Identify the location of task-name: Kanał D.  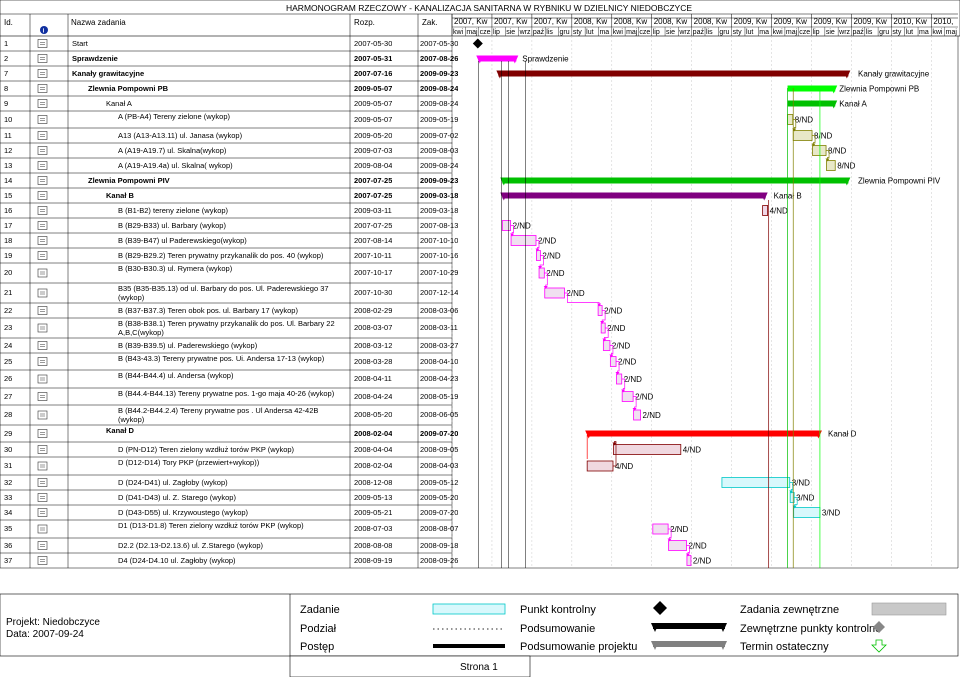
(120, 430).